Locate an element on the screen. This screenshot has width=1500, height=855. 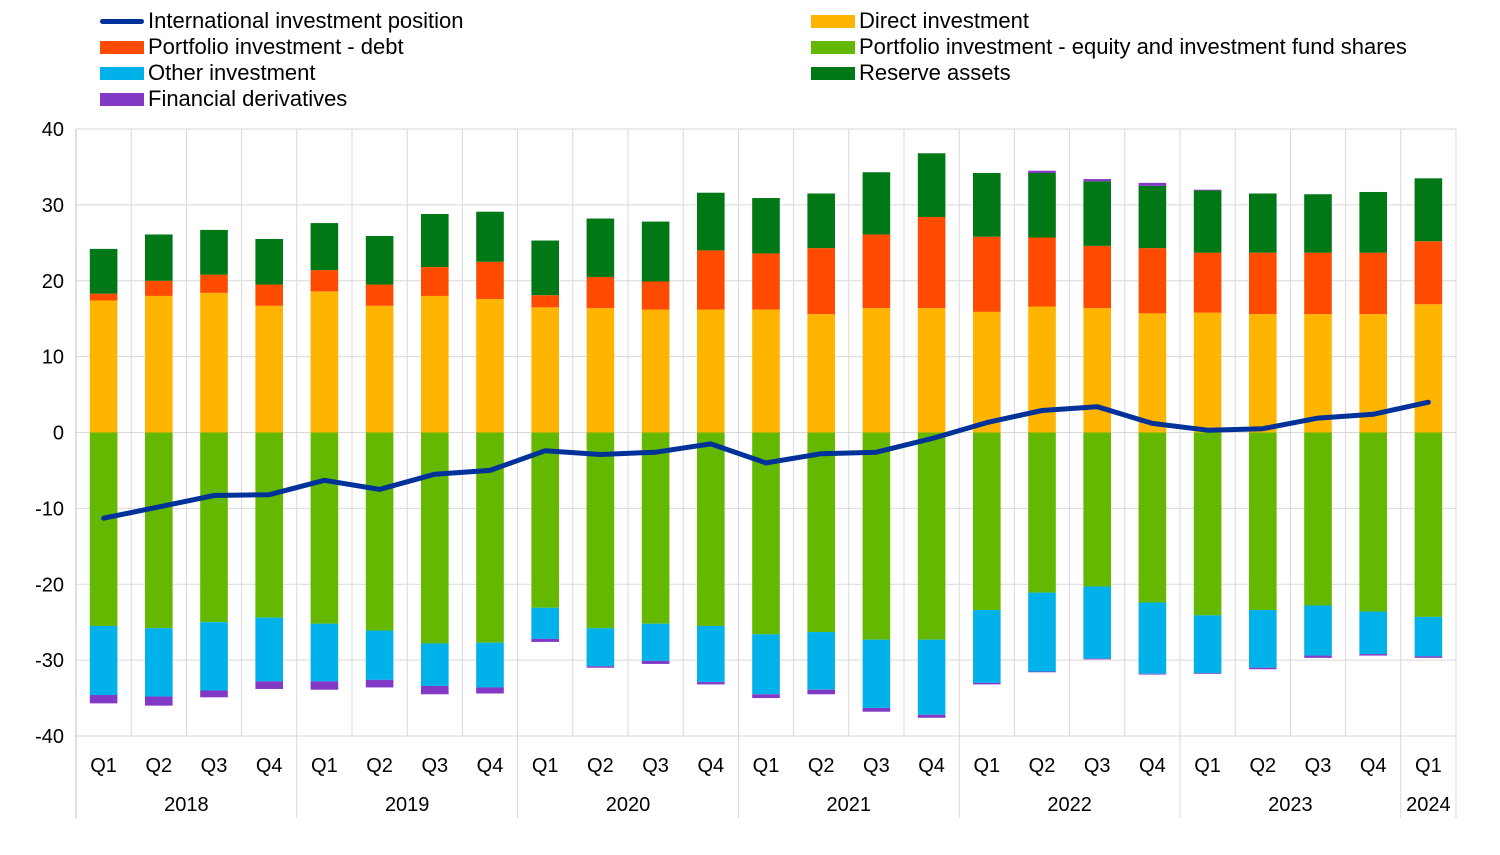
year-label: 2023 is located at coordinates (1290, 805).